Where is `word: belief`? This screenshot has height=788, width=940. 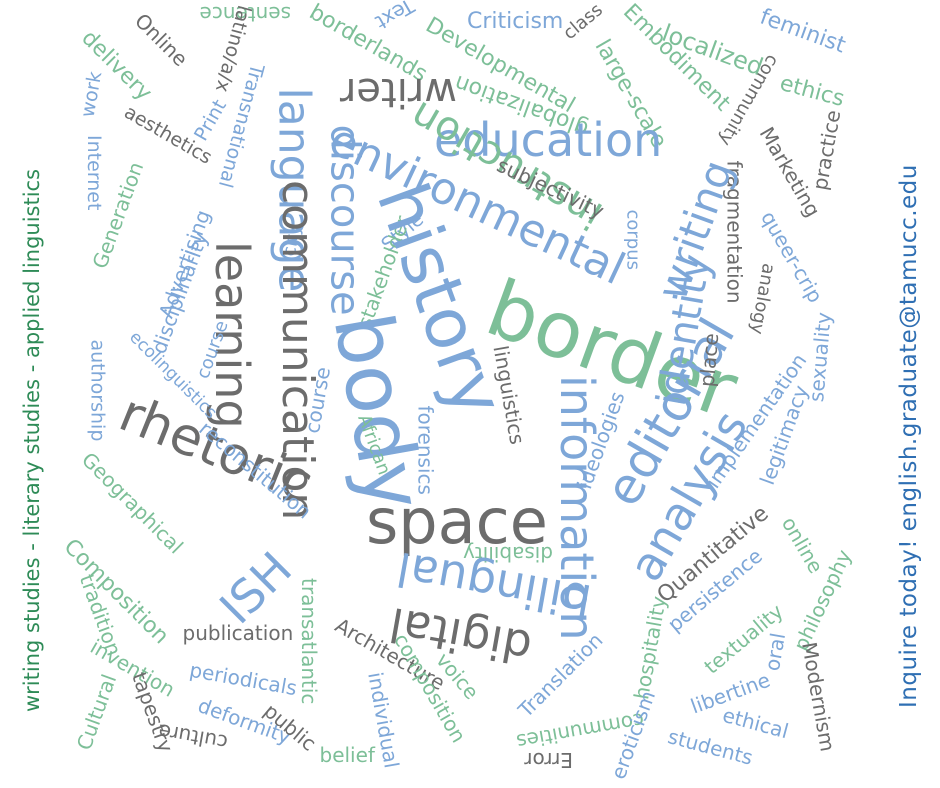
word: belief is located at coordinates (347, 755).